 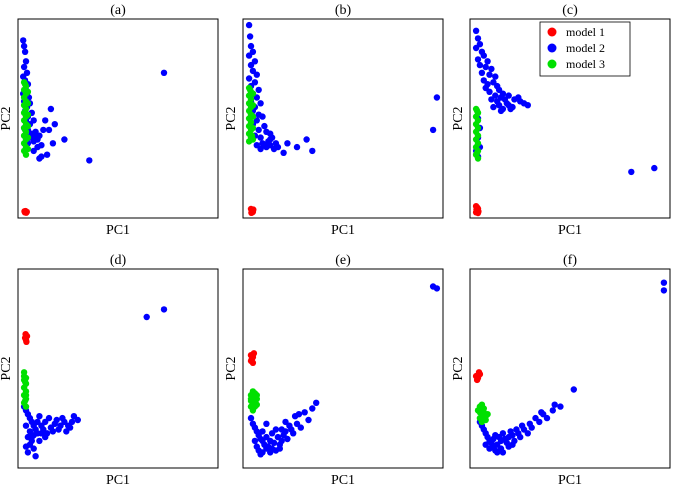 What do you see at coordinates (585, 32) in the screenshot?
I see `legend-label: model 1` at bounding box center [585, 32].